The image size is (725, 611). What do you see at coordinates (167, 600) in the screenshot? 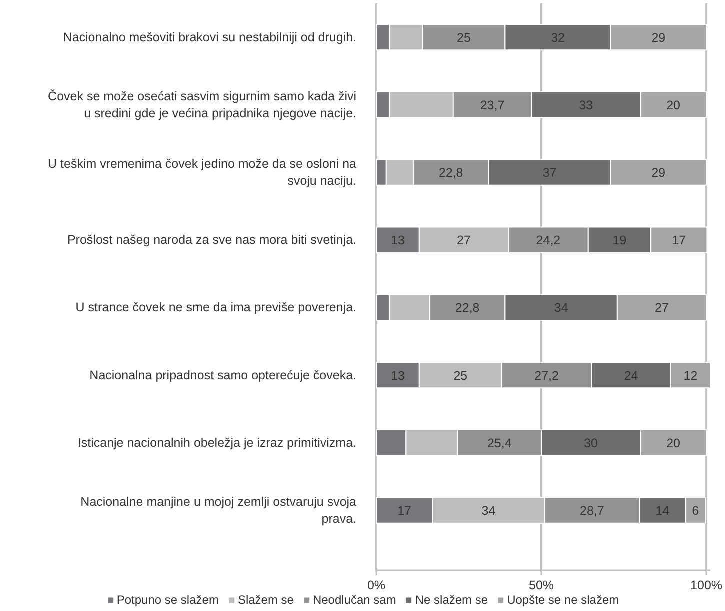
I see `legend-label: Potpuno se slažem` at bounding box center [167, 600].